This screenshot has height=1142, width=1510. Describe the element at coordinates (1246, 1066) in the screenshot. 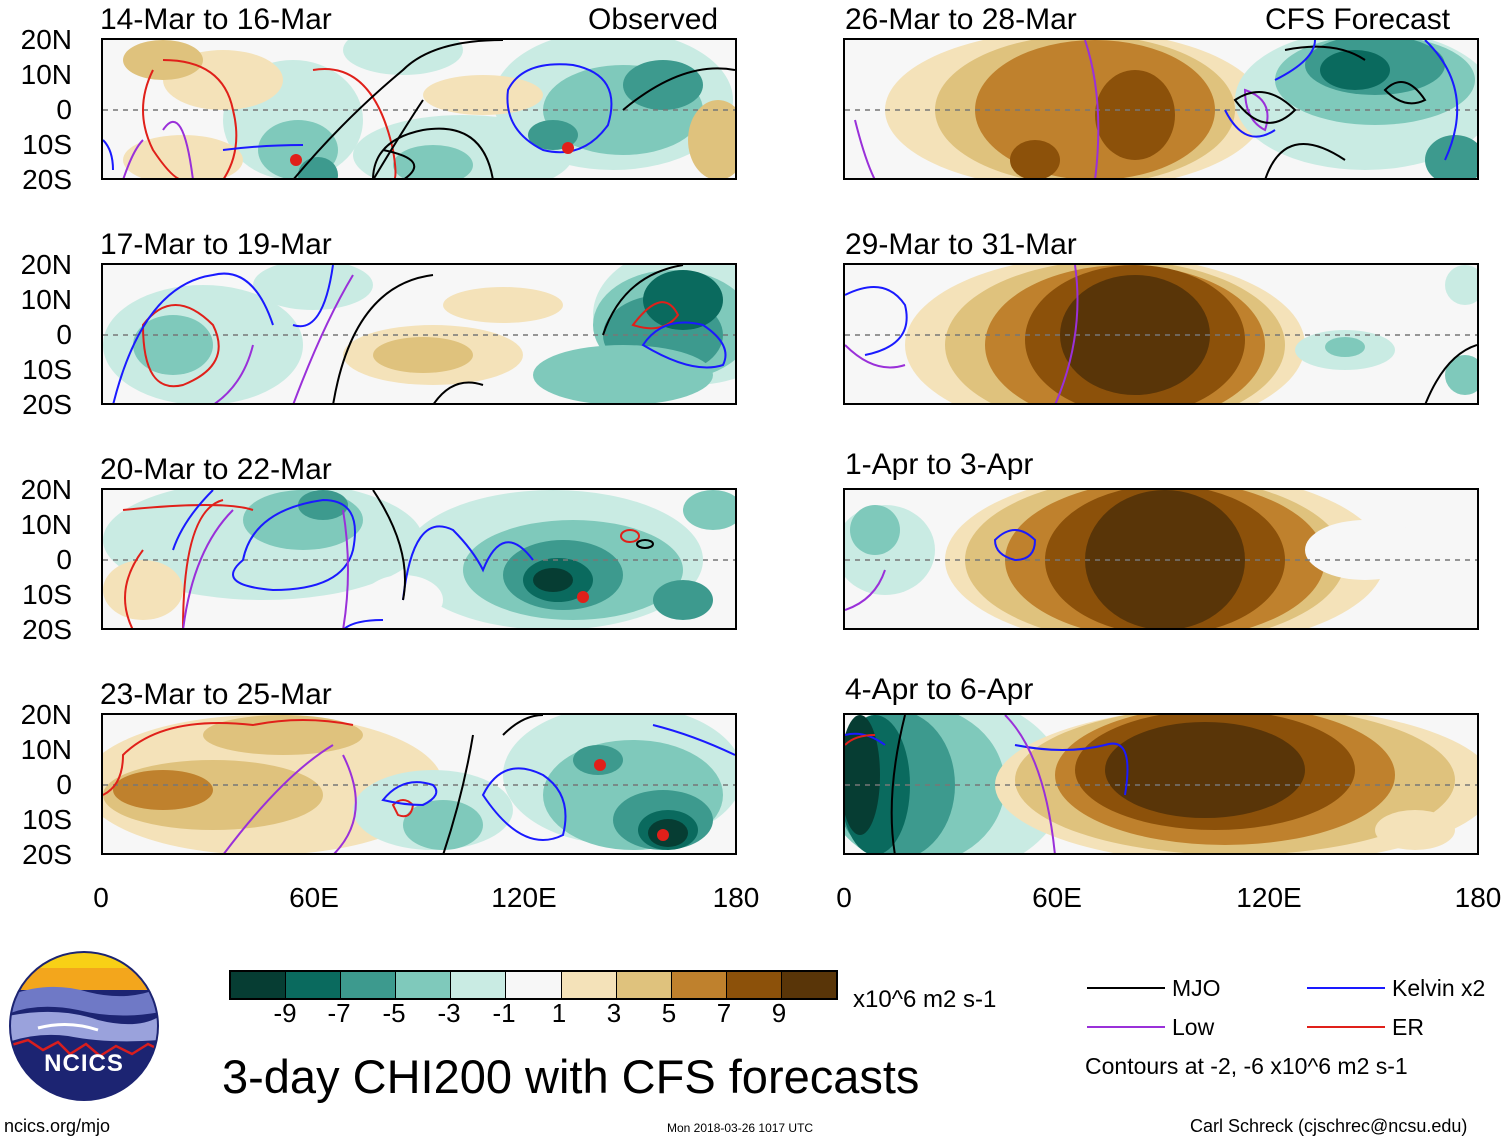

I see `legend-contours-note: Contours at -2, -6 x10^6 m2 s-1` at that location.